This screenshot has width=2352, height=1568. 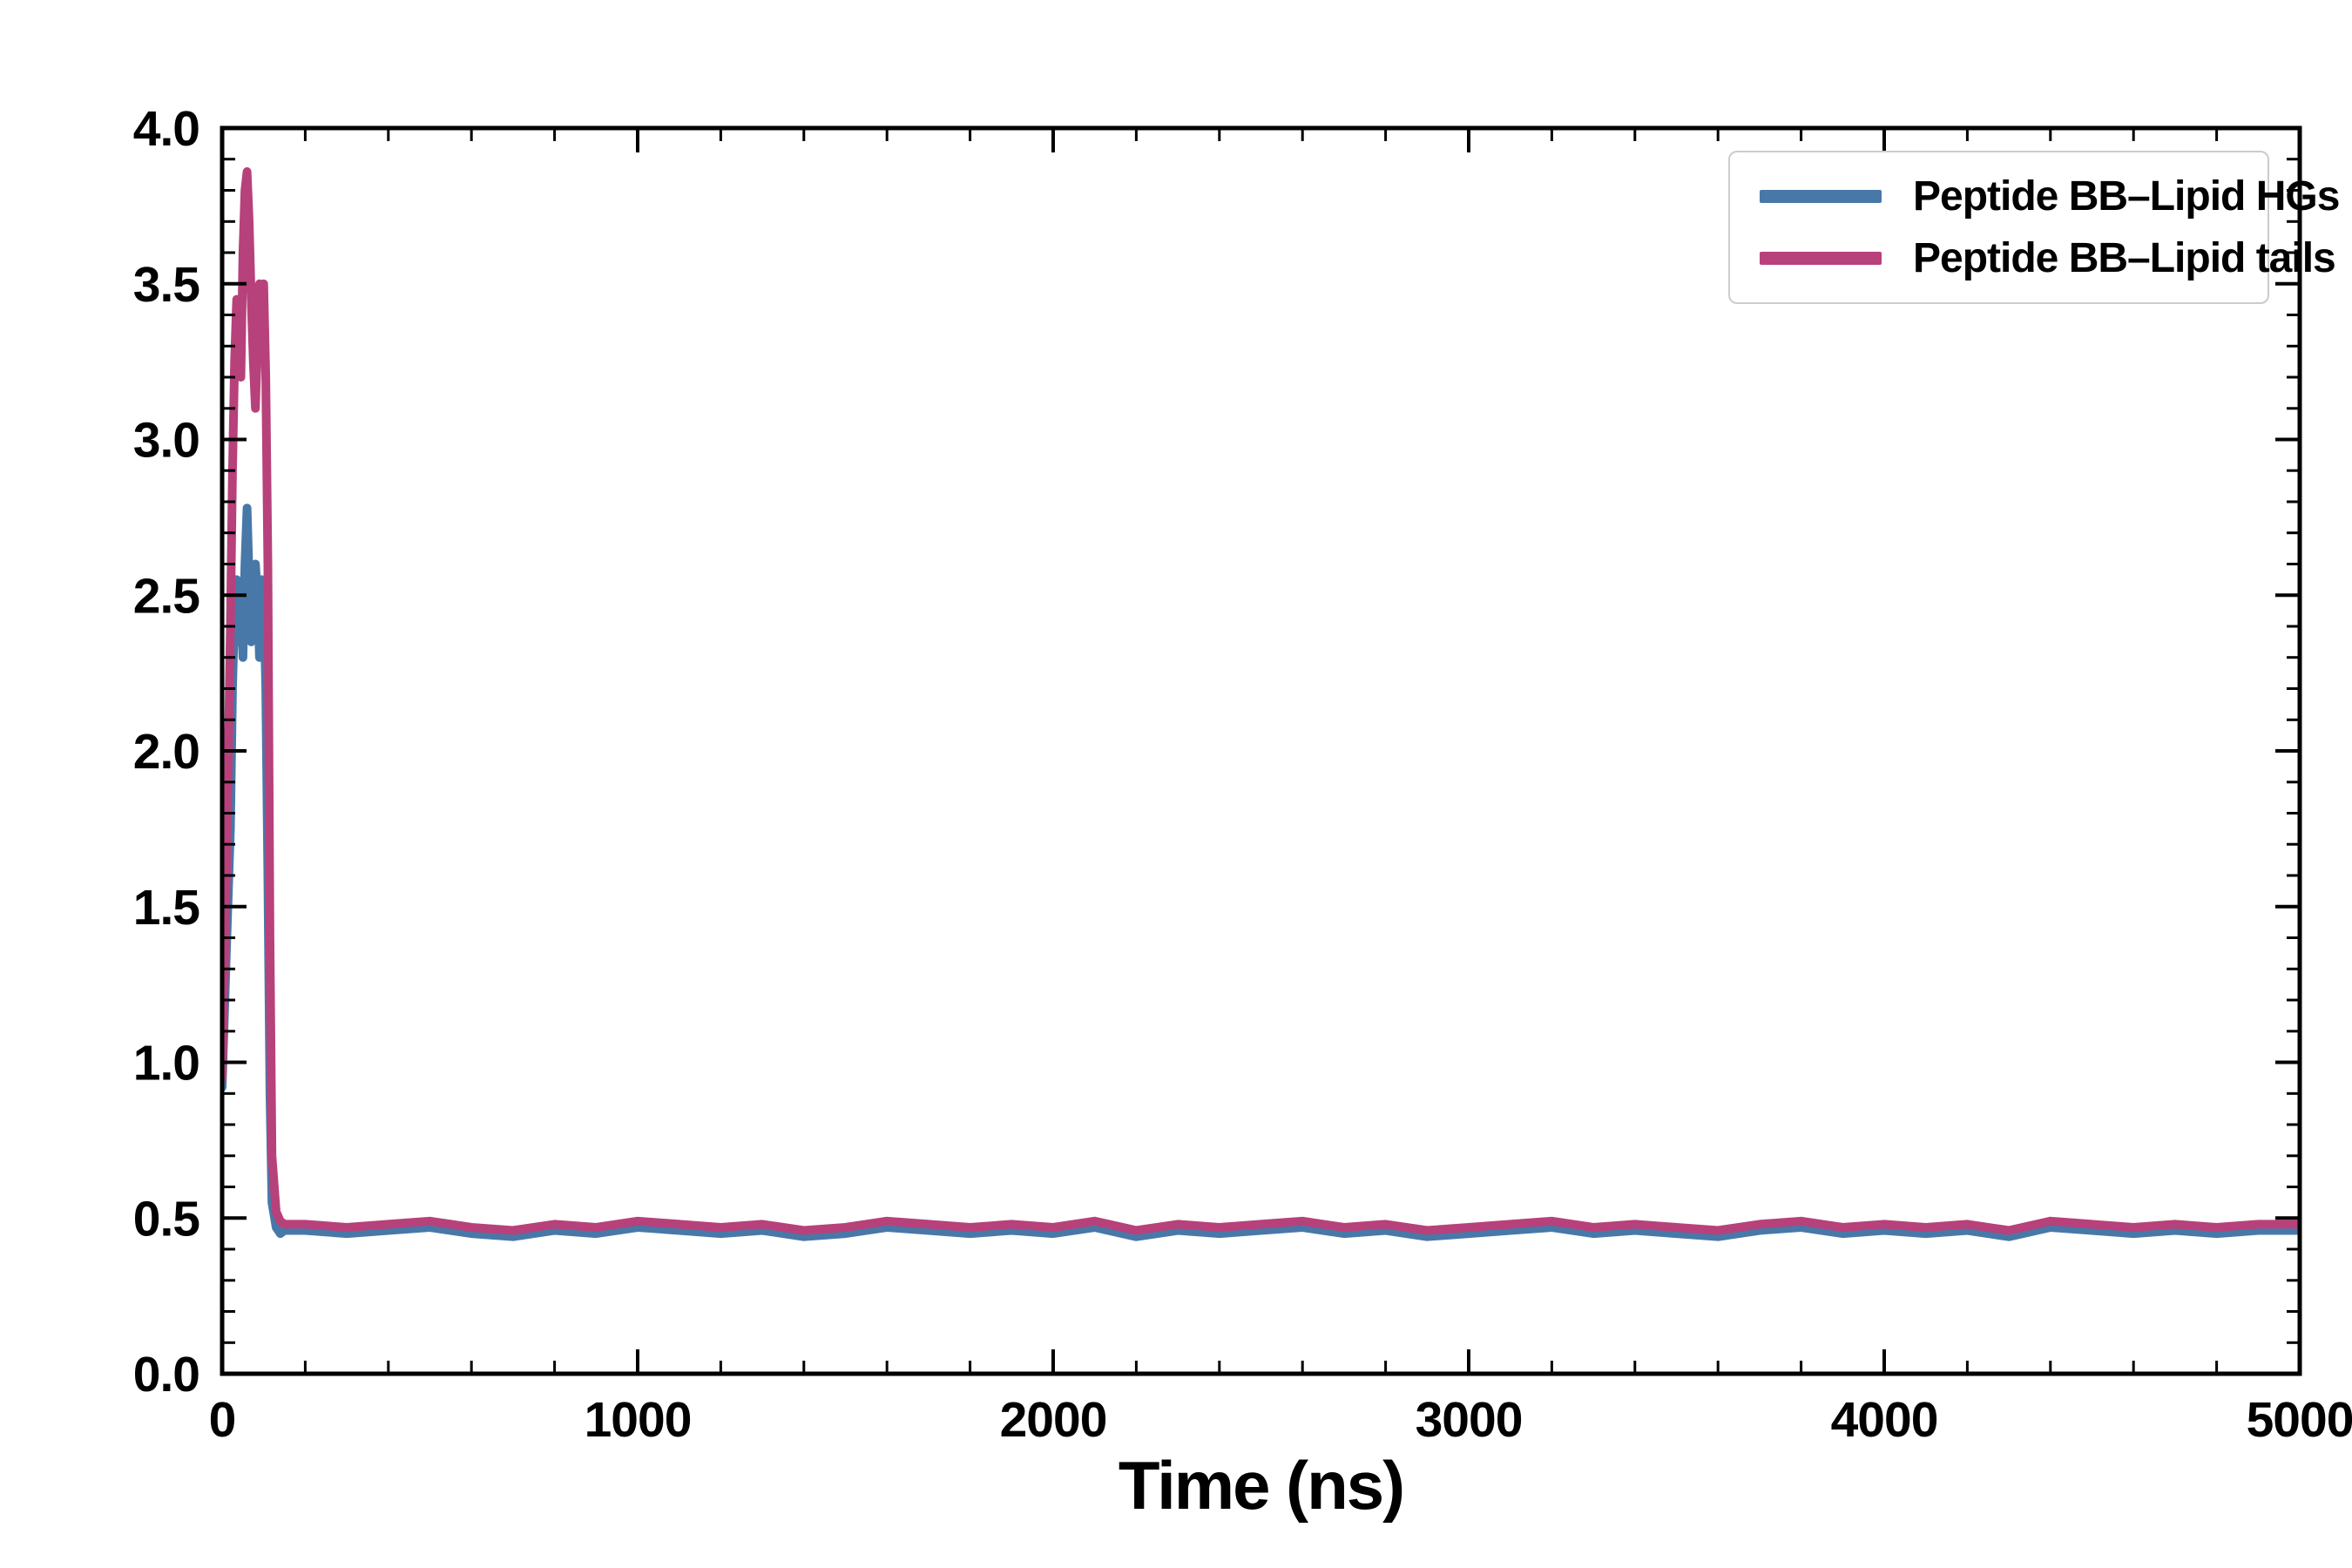 What do you see at coordinates (2126, 196) in the screenshot?
I see `legend-label-hgs: Peptide BB–Lipid HGs` at bounding box center [2126, 196].